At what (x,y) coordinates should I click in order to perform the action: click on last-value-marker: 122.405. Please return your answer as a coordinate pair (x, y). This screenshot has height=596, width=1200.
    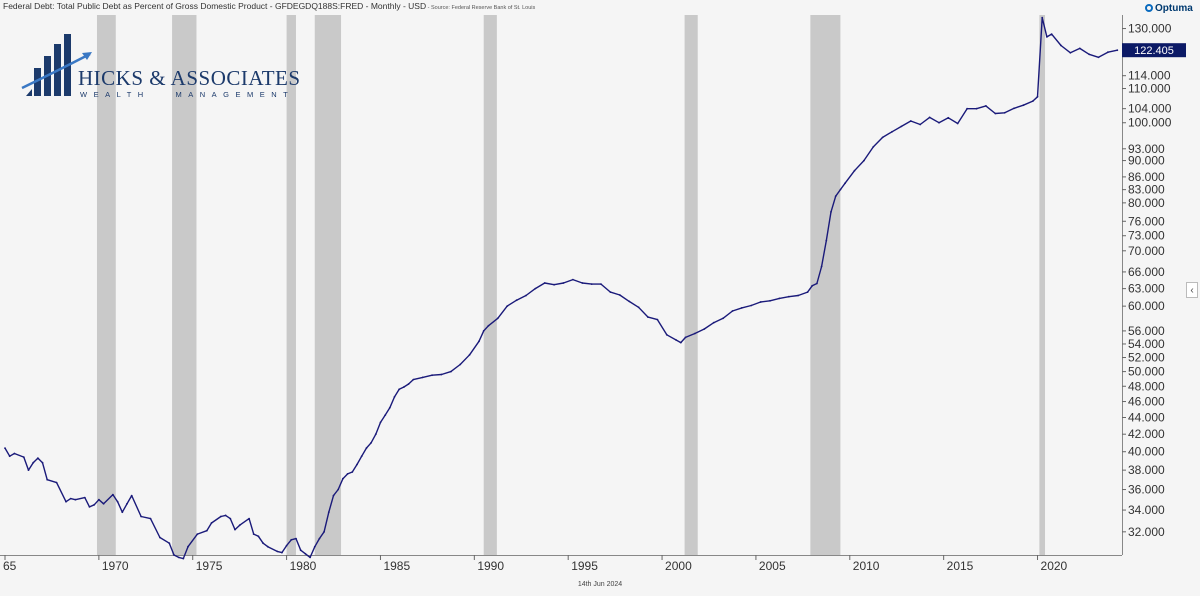
    Looking at the image, I should click on (1154, 50).